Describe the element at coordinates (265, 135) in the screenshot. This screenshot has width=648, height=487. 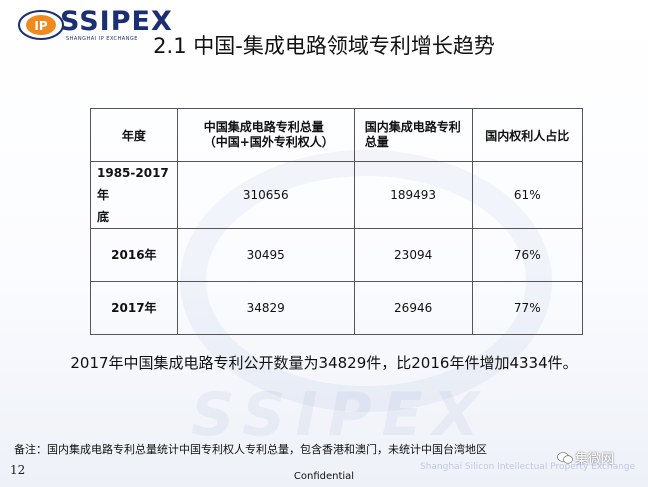
I see `header-total: 中国集成电路专利总量 （中国+国外专利权人）` at that location.